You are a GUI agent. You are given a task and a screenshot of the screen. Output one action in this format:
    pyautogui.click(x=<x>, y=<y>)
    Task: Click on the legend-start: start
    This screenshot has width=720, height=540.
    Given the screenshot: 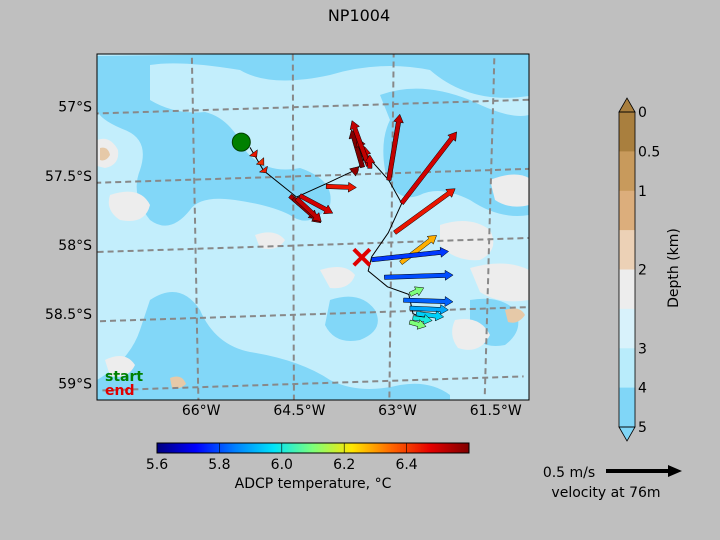 What is the action you would take?
    pyautogui.click(x=124, y=377)
    